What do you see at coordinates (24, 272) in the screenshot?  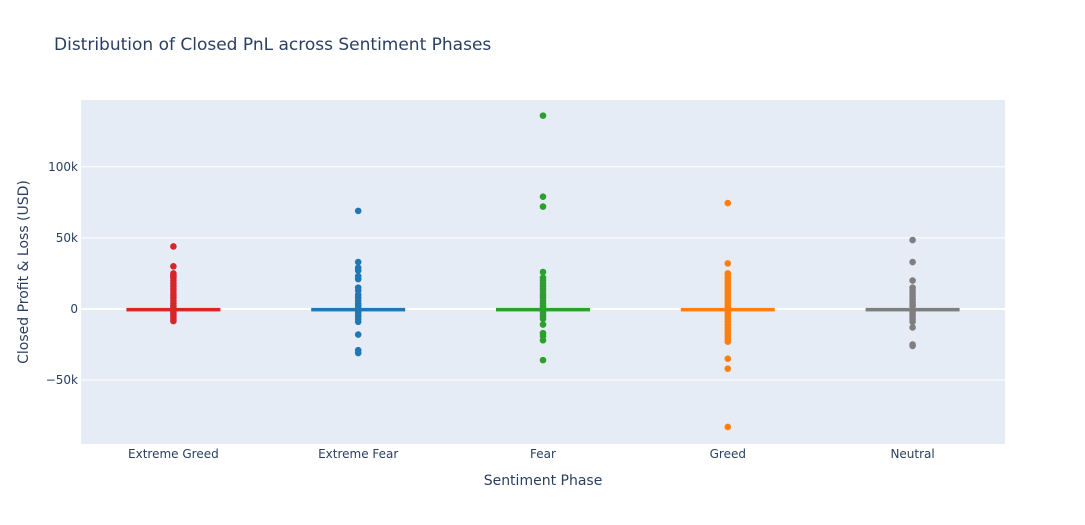 I see `y-axis-title: Closed Profit & Loss (USD)` at bounding box center [24, 272].